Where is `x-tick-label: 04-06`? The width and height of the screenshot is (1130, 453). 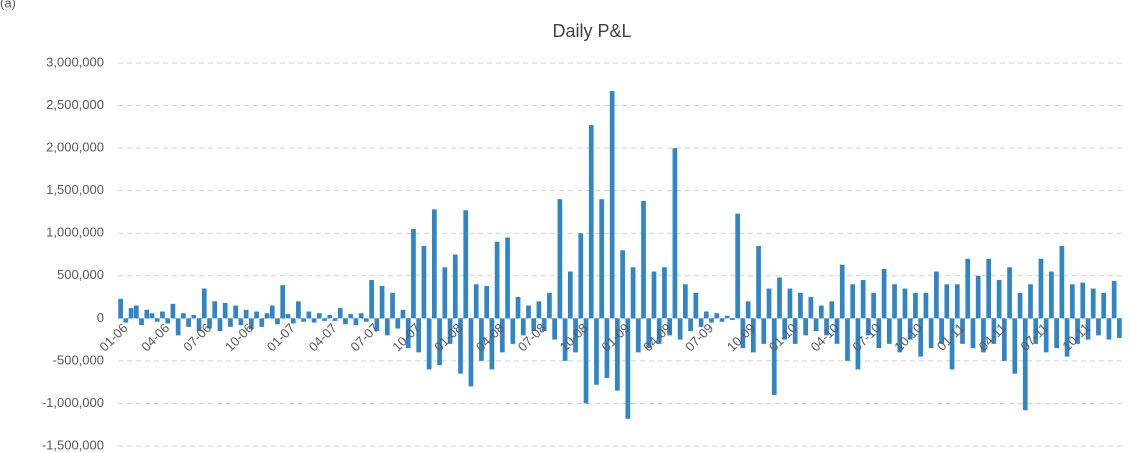 x-tick-label: 04-06 is located at coordinates (155, 337).